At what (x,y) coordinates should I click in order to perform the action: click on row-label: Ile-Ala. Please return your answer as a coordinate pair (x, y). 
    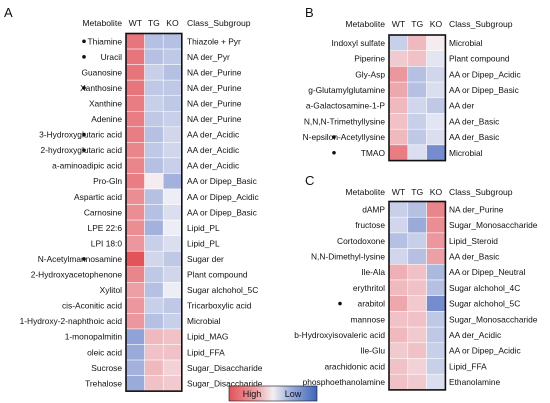
    Looking at the image, I should click on (373, 272).